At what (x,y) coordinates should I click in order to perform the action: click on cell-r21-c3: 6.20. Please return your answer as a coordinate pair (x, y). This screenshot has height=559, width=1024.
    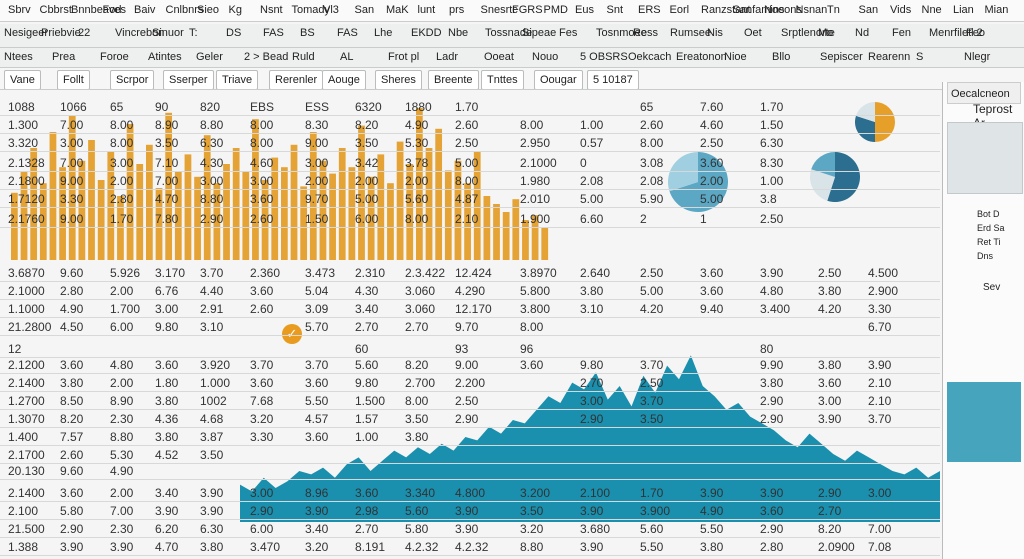
    Looking at the image, I should click on (167, 529).